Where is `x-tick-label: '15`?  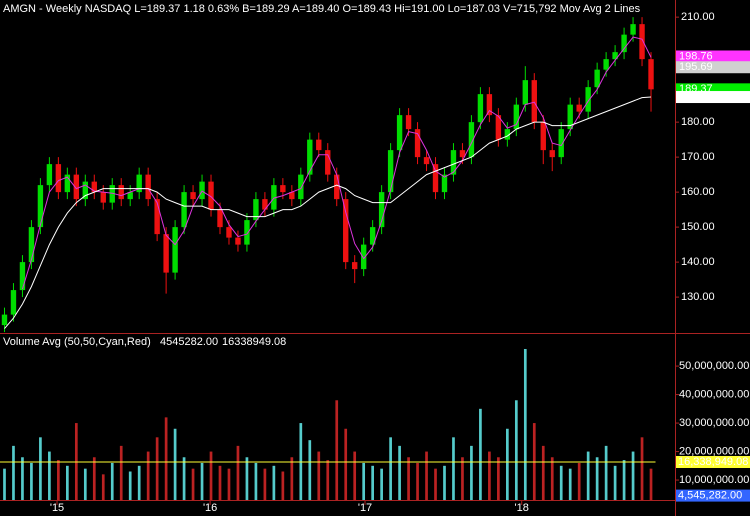 x-tick-label: '15 is located at coordinates (57, 508).